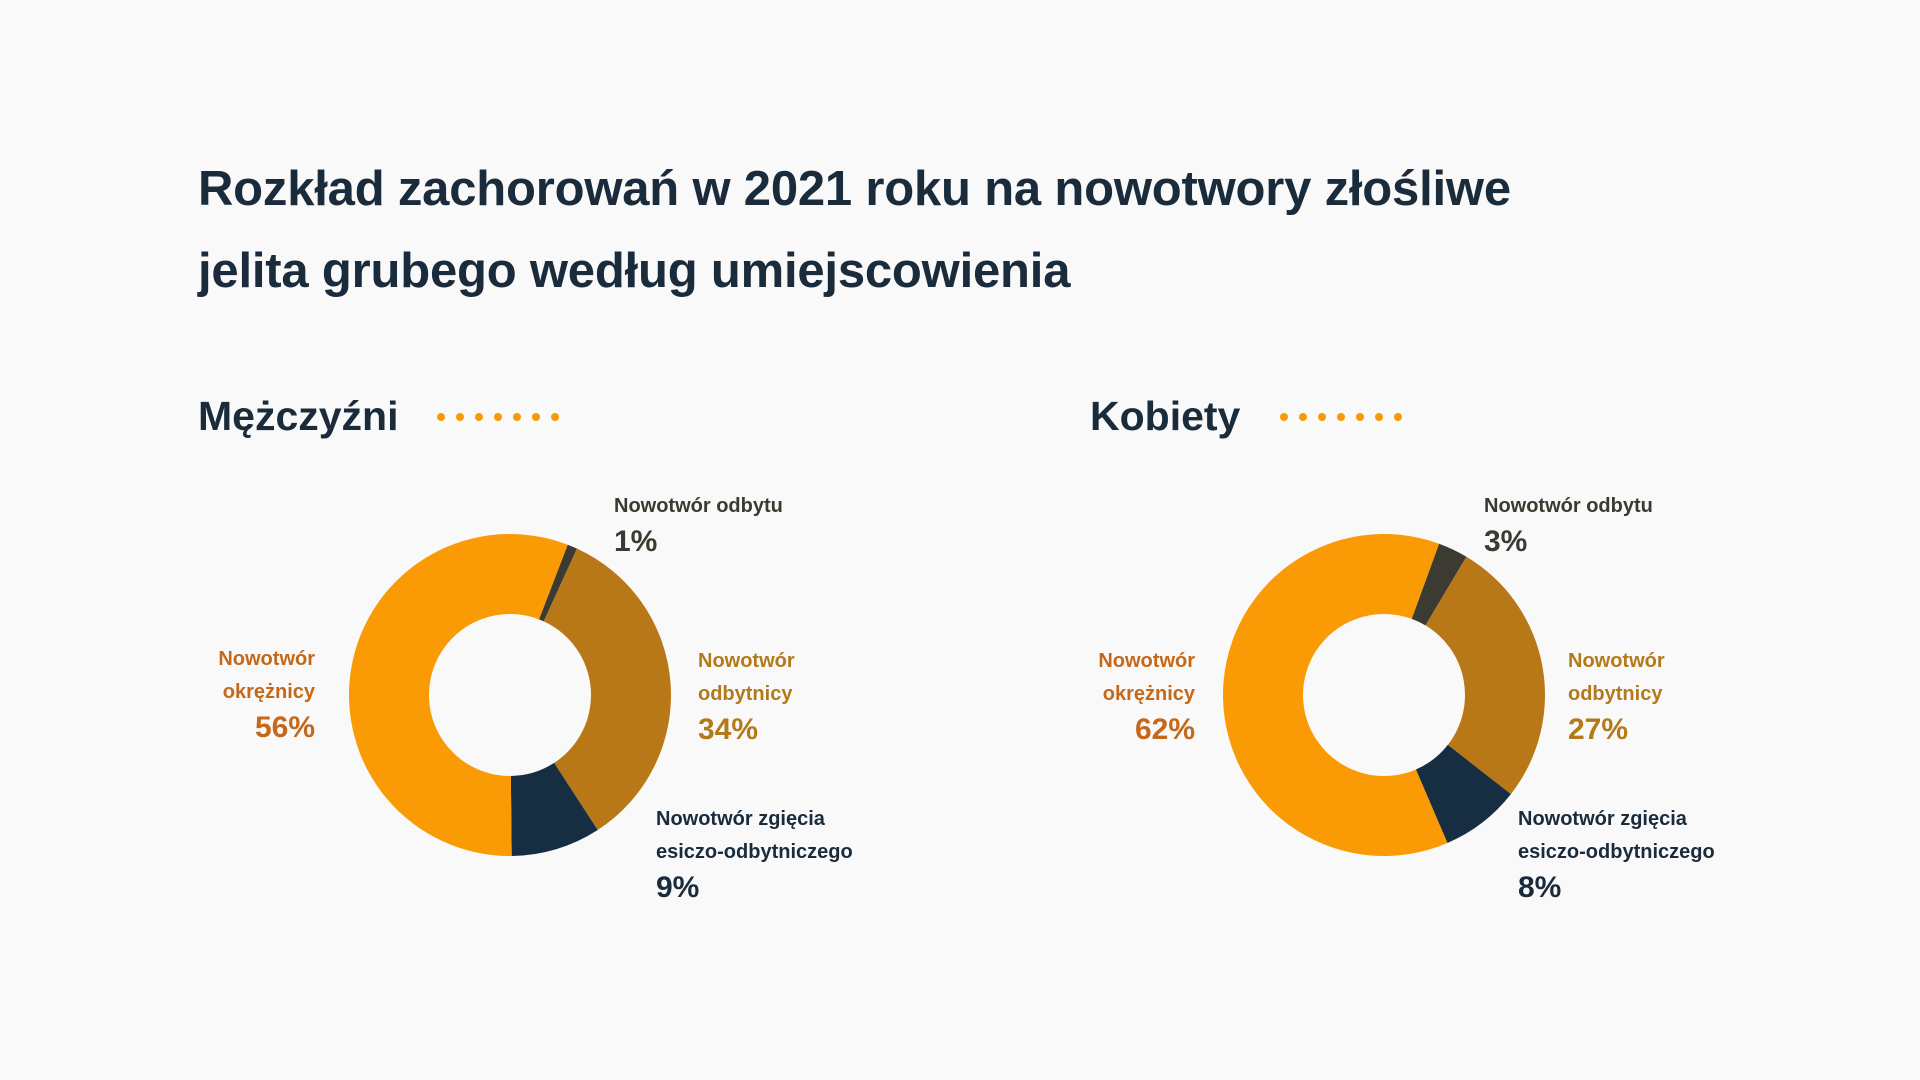 This screenshot has width=1920, height=1080. I want to click on panel-title-men: Mężczyźni, so click(298, 416).